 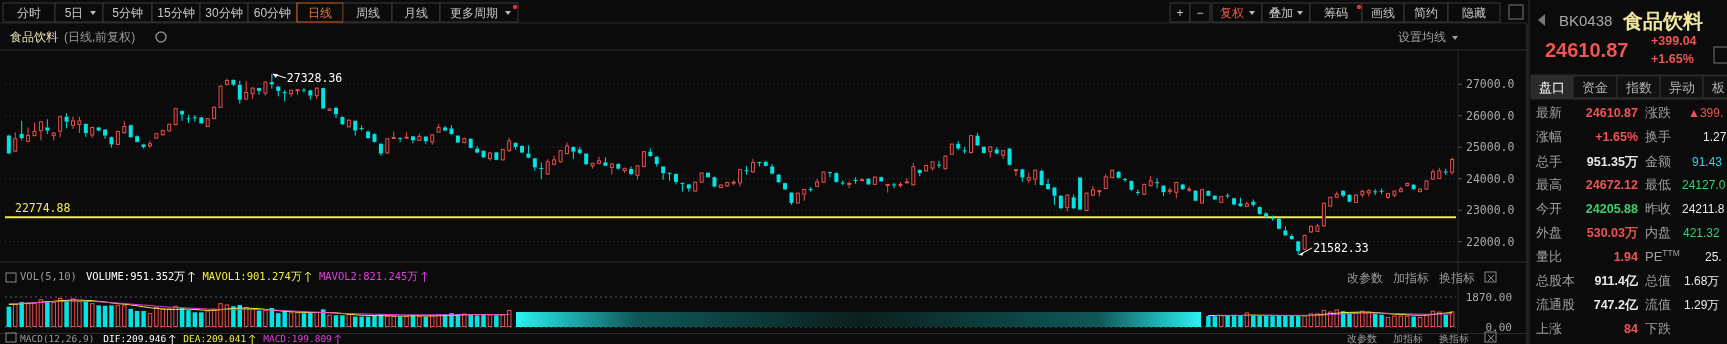 What do you see at coordinates (1365, 278) in the screenshot?
I see `text: 改参数` at bounding box center [1365, 278].